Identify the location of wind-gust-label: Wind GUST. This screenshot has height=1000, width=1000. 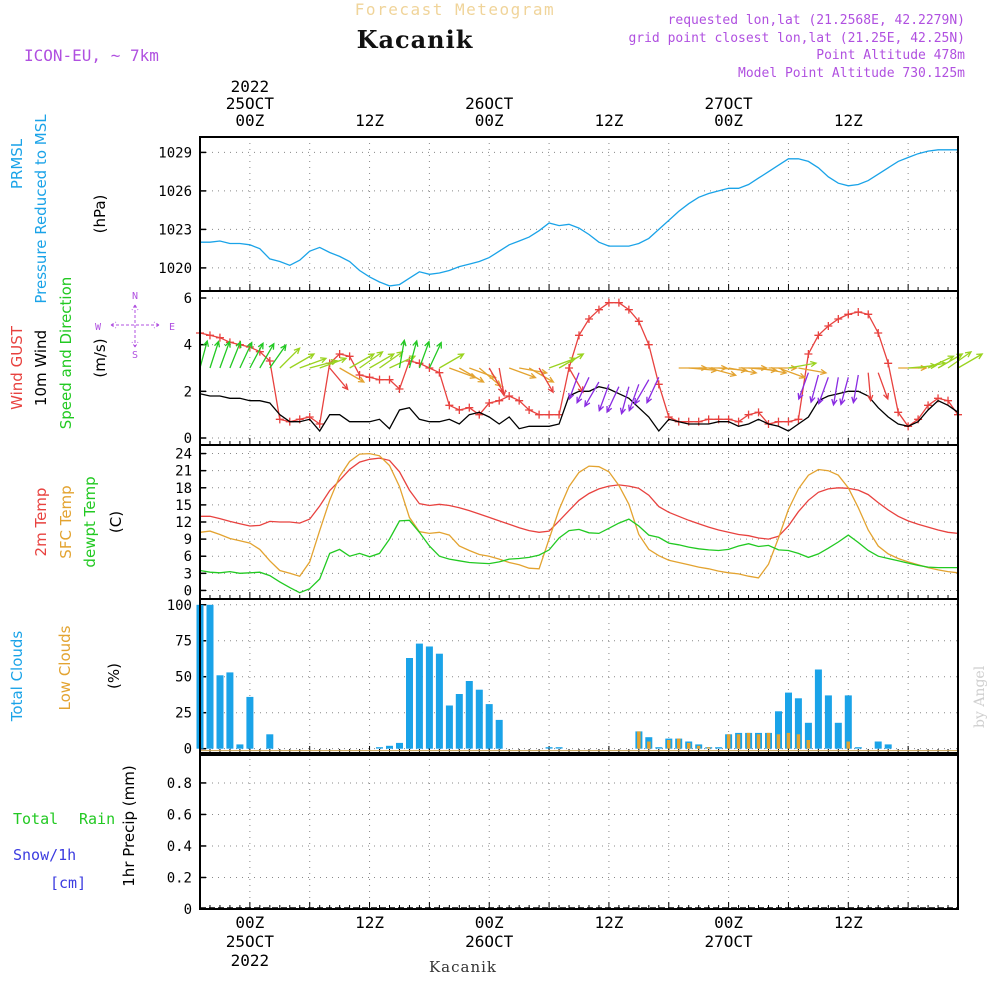
(17, 367).